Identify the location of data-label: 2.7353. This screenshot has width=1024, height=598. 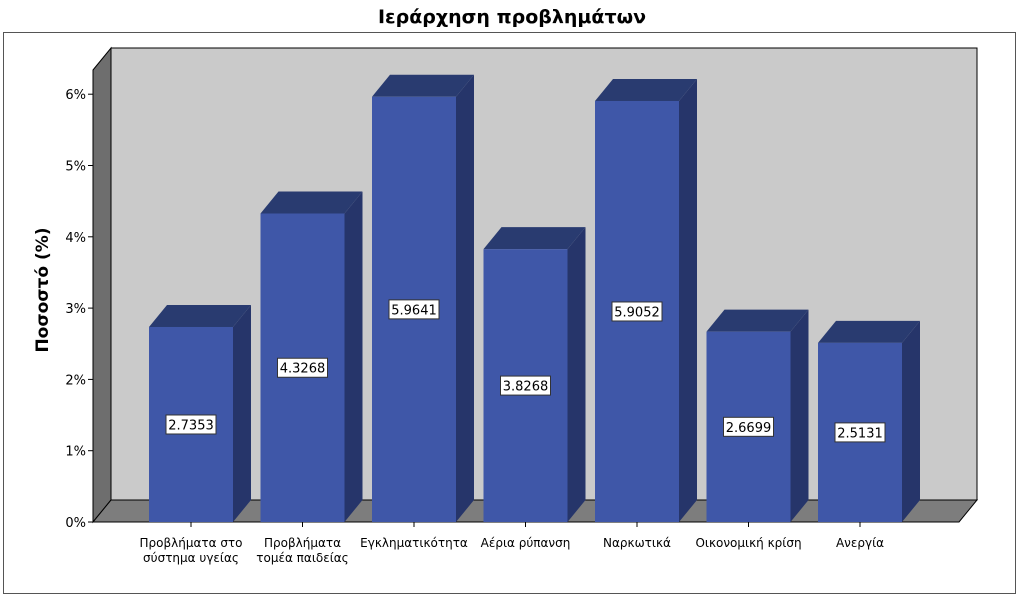
(191, 425).